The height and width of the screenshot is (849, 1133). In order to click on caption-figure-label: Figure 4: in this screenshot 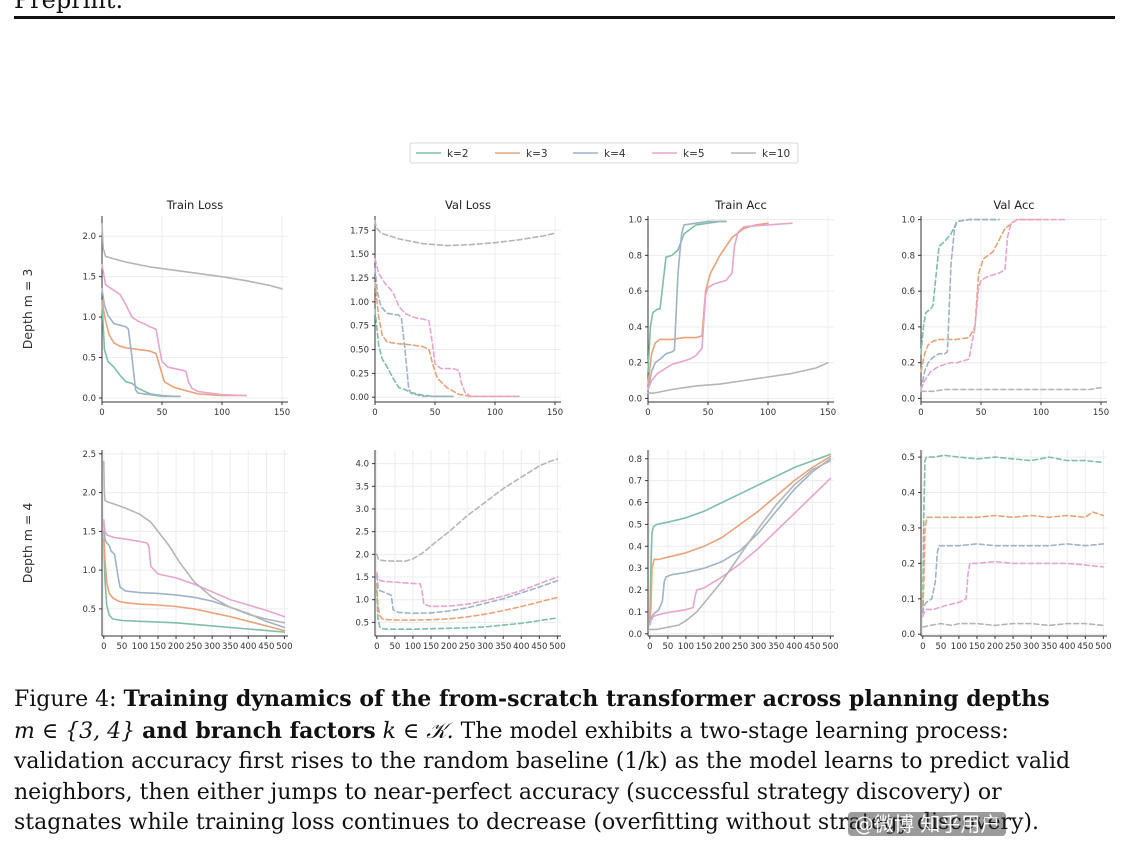, I will do `click(65, 699)`.